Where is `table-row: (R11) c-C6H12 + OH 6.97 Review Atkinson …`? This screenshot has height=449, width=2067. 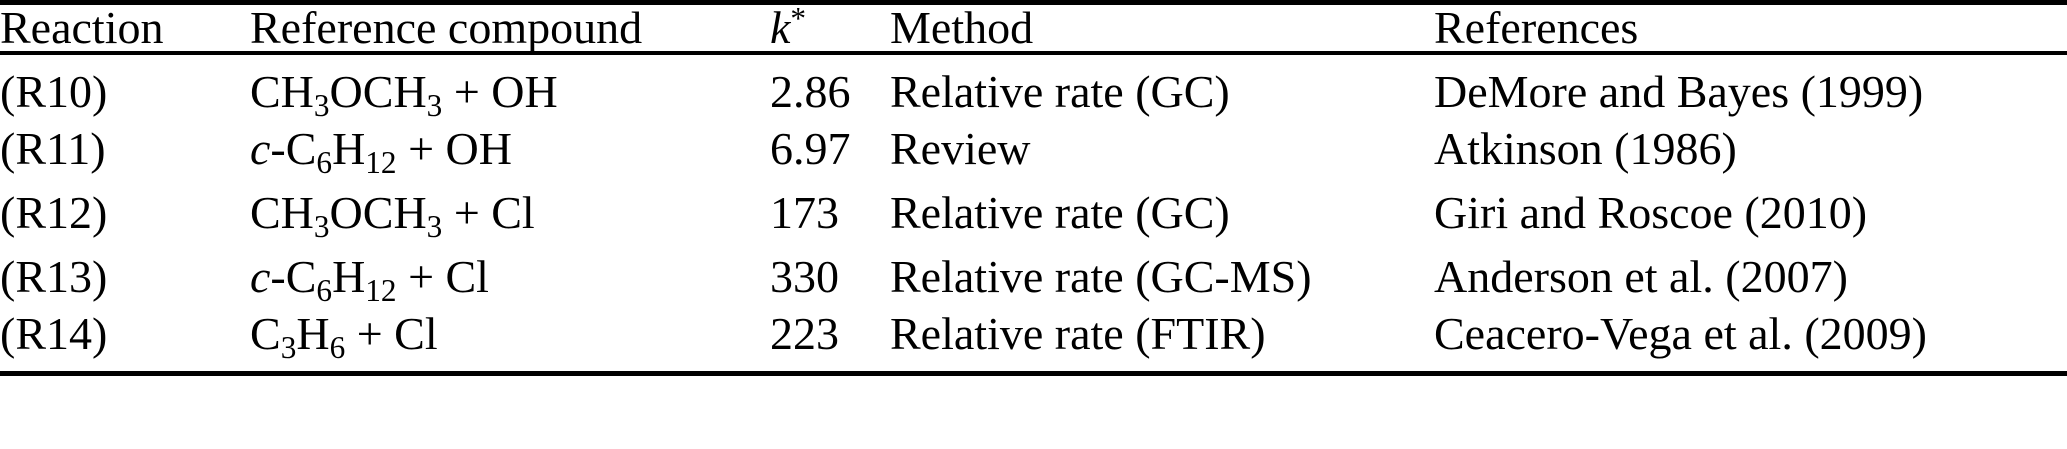
table-row: (R11) c-C6H12 + OH 6.97 Review Atkinson … is located at coordinates (1033, 149).